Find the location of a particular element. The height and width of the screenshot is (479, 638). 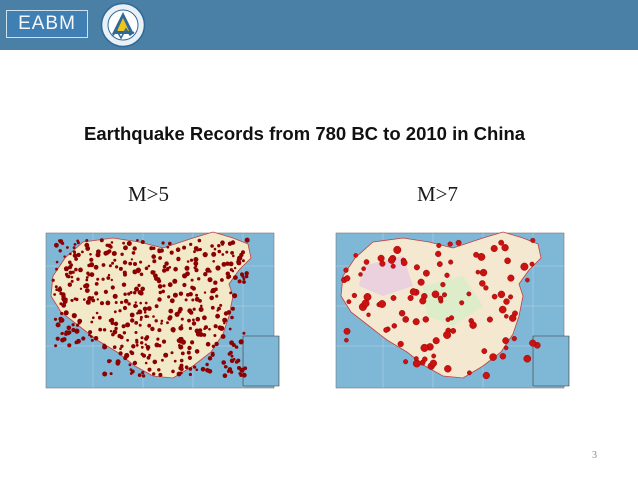

institute-emblem-icon is located at coordinates (123, 25).